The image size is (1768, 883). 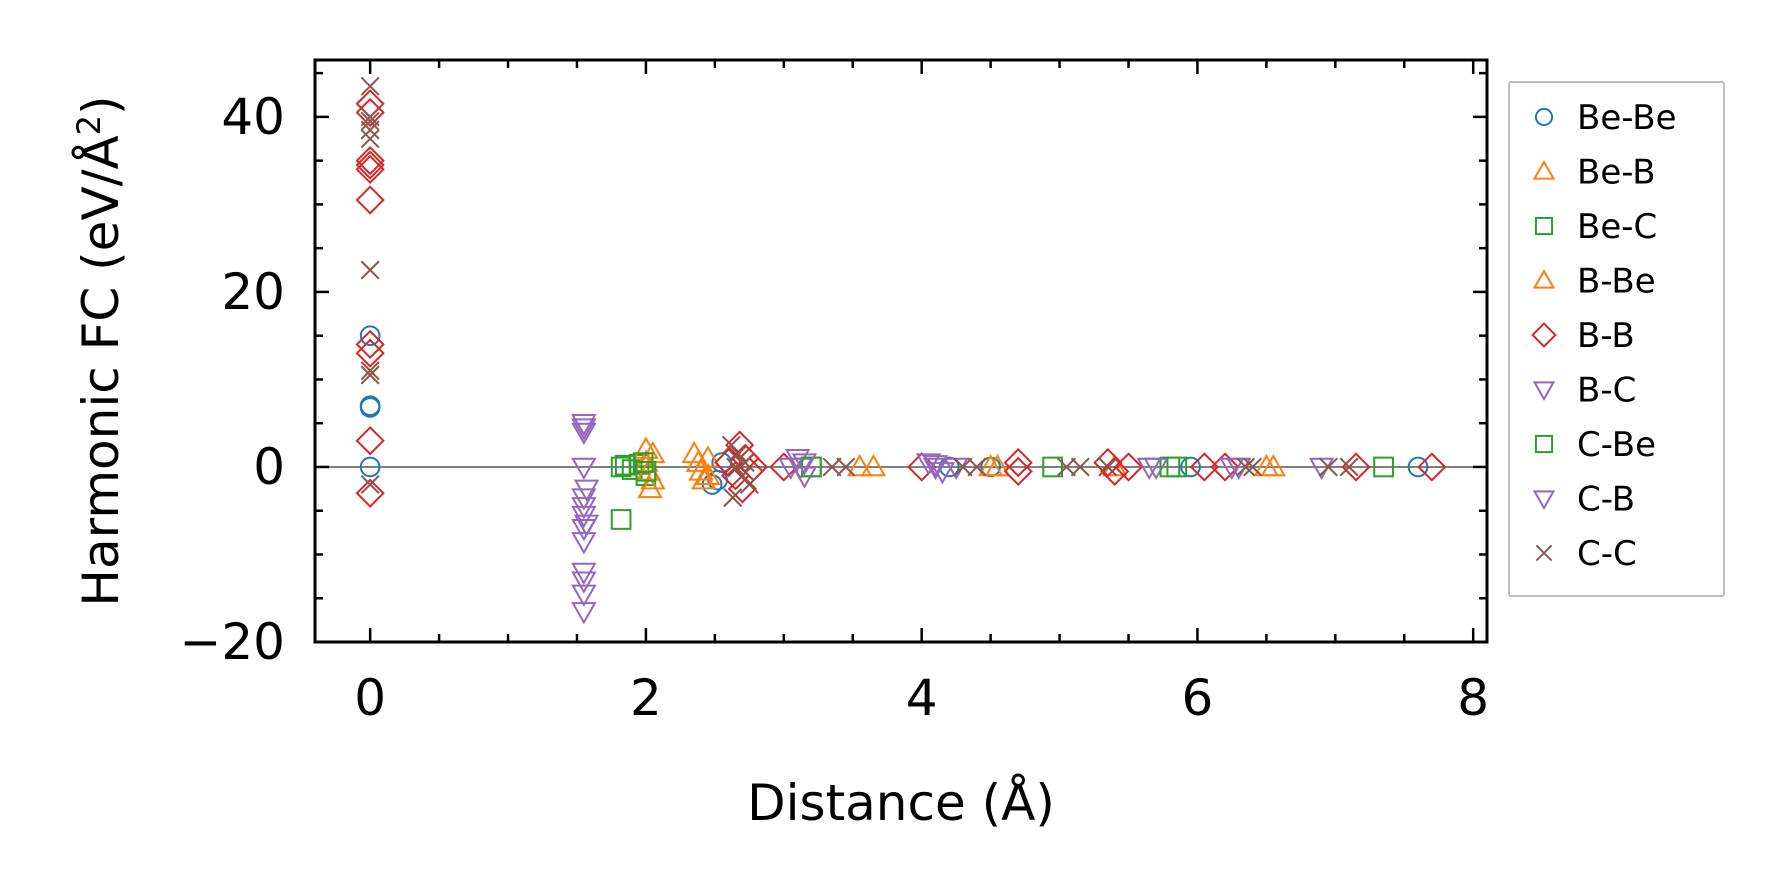 What do you see at coordinates (1616, 445) in the screenshot?
I see `legend-label: C-Be` at bounding box center [1616, 445].